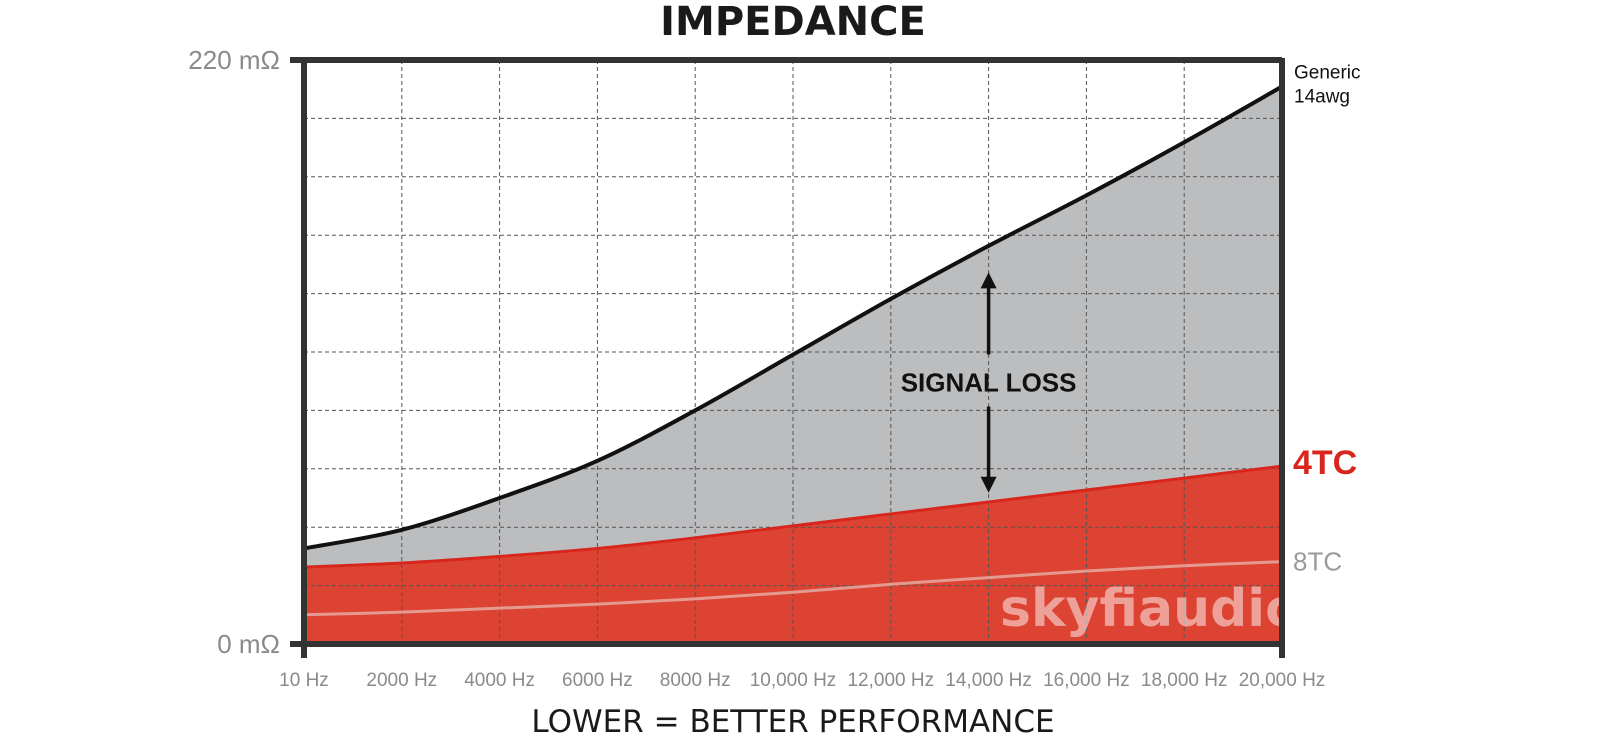 This screenshot has height=752, width=1600. Describe the element at coordinates (234, 60) in the screenshot. I see `y-tick-label: 220 mΩ` at that location.